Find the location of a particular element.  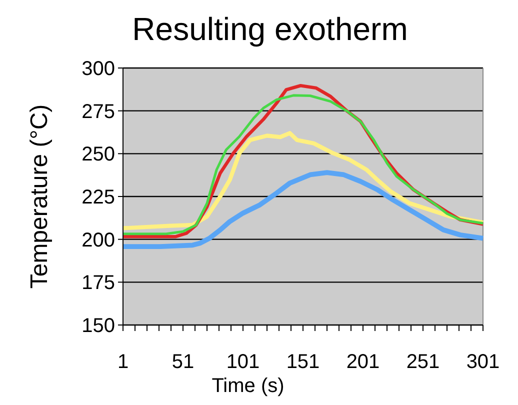

x-tick-label: 301 is located at coordinates (483, 362).